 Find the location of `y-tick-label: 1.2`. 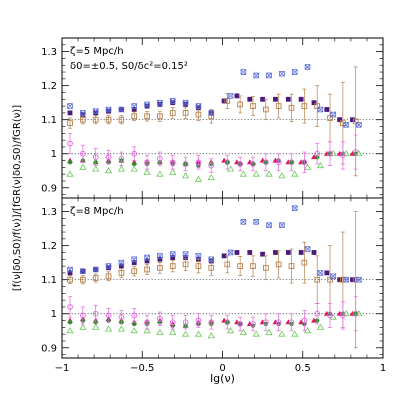

y-tick-label: 1.2 is located at coordinates (49, 86).